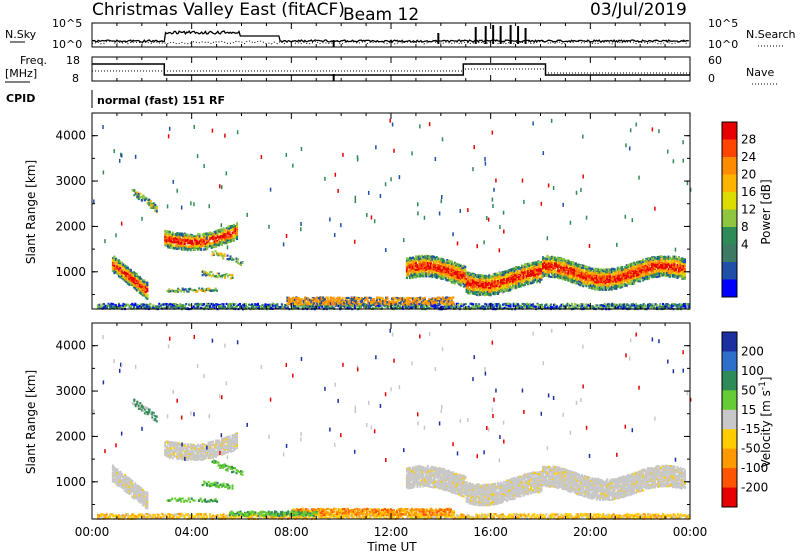  I want to click on freq-tick-bottom: 8, so click(75, 78).